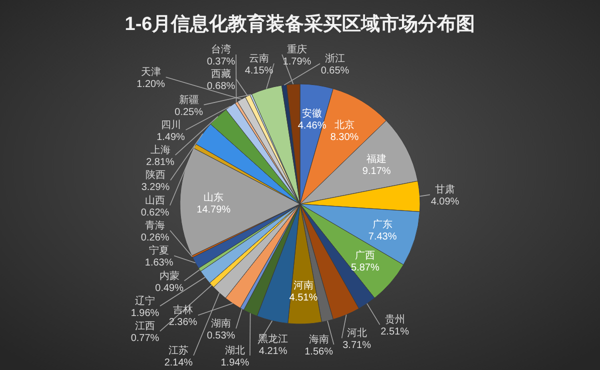 This screenshot has width=600, height=370. What do you see at coordinates (213, 210) in the screenshot?
I see `data-label: 14.79%` at bounding box center [213, 210].